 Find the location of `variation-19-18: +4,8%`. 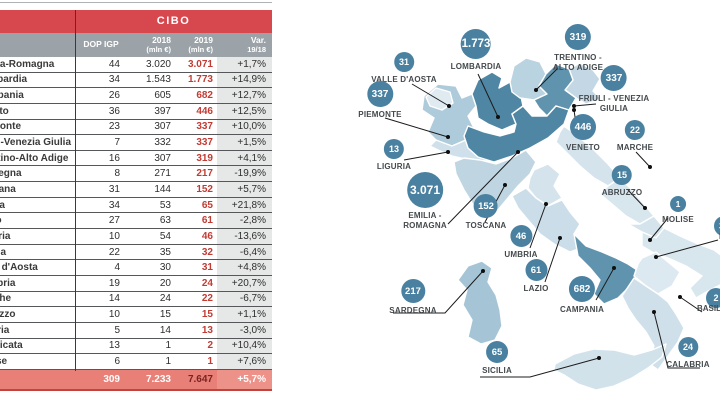

variation-19-18: +4,8% is located at coordinates (244, 267).